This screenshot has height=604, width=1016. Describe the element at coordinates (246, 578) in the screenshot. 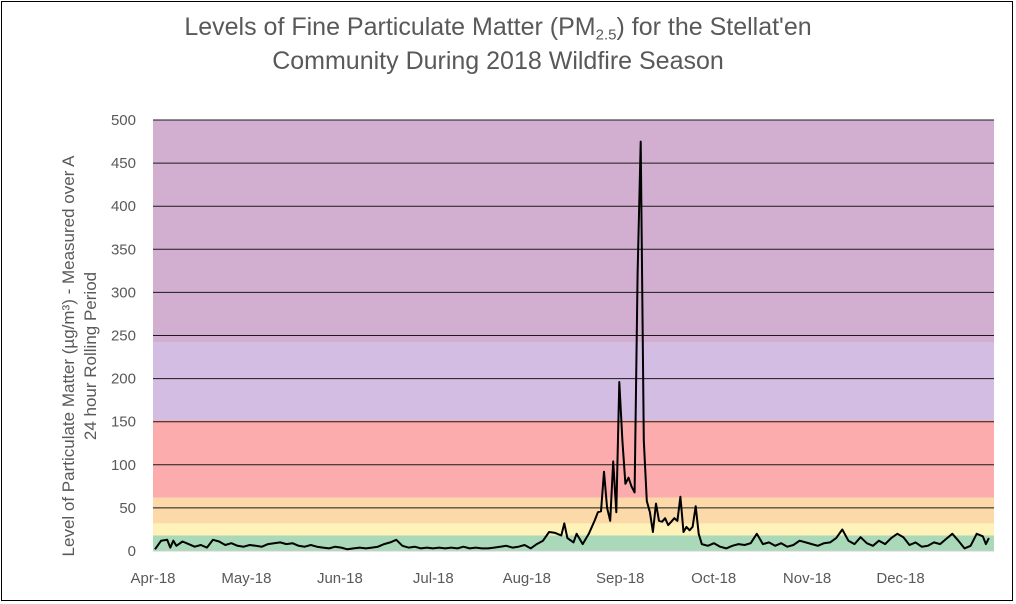

I see `x-tick-may-18: May-18` at that location.